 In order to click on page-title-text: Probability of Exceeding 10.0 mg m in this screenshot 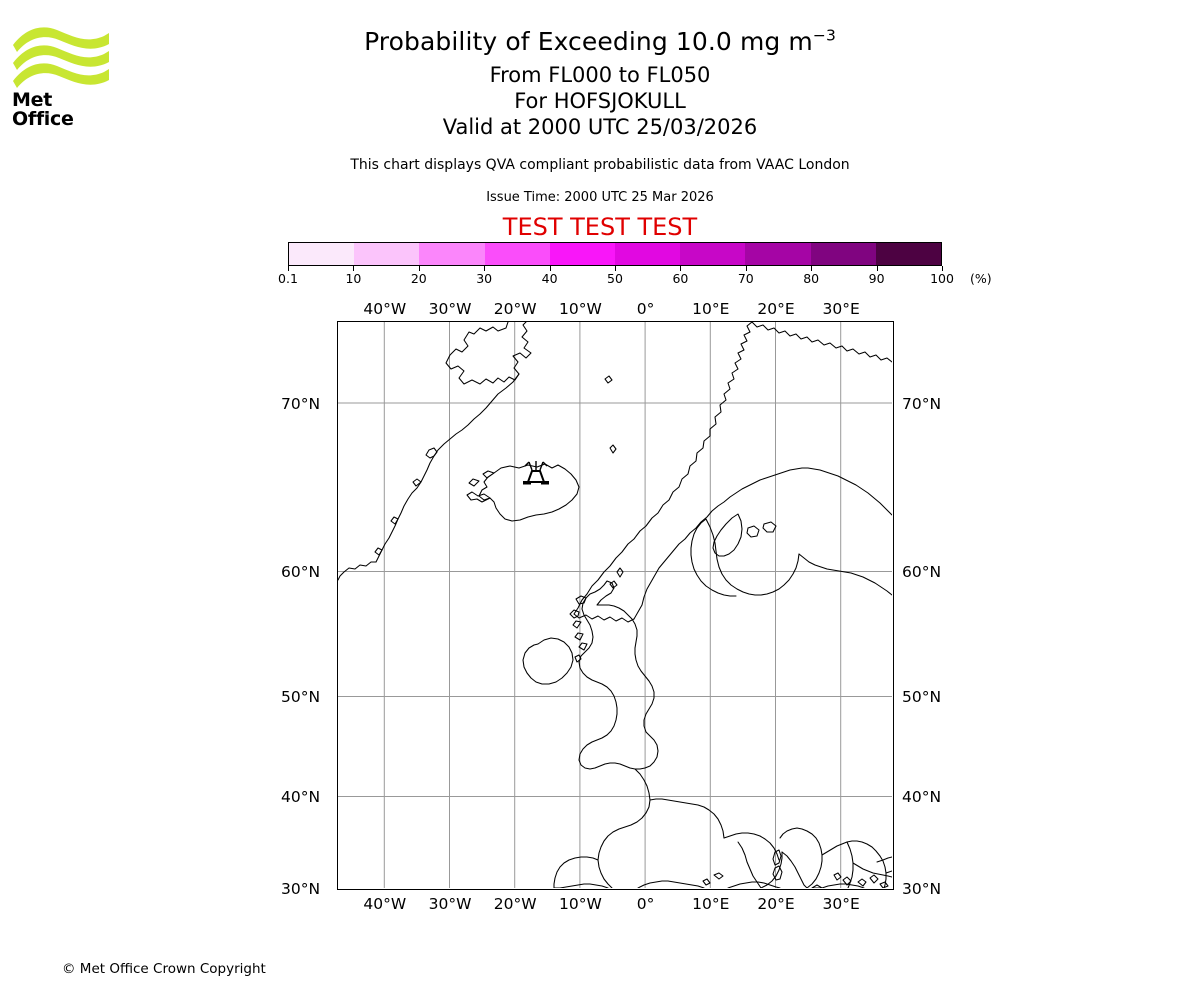, I will do `click(588, 41)`.